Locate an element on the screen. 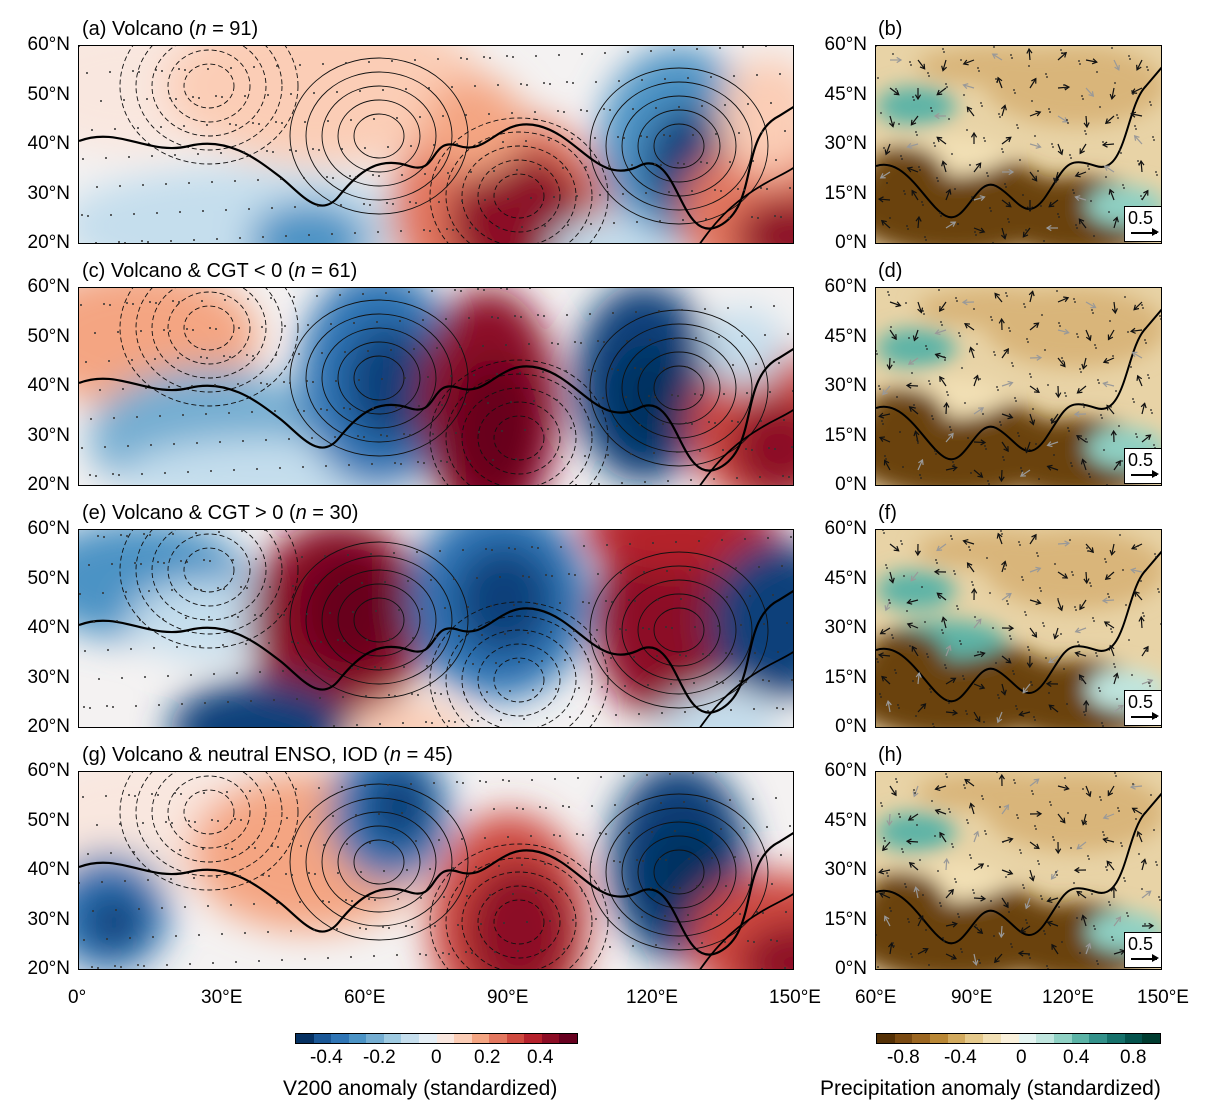 Image resolution: width=1224 pixels, height=1116 pixels. lat-tick-label: 60°N is located at coordinates (48, 286).